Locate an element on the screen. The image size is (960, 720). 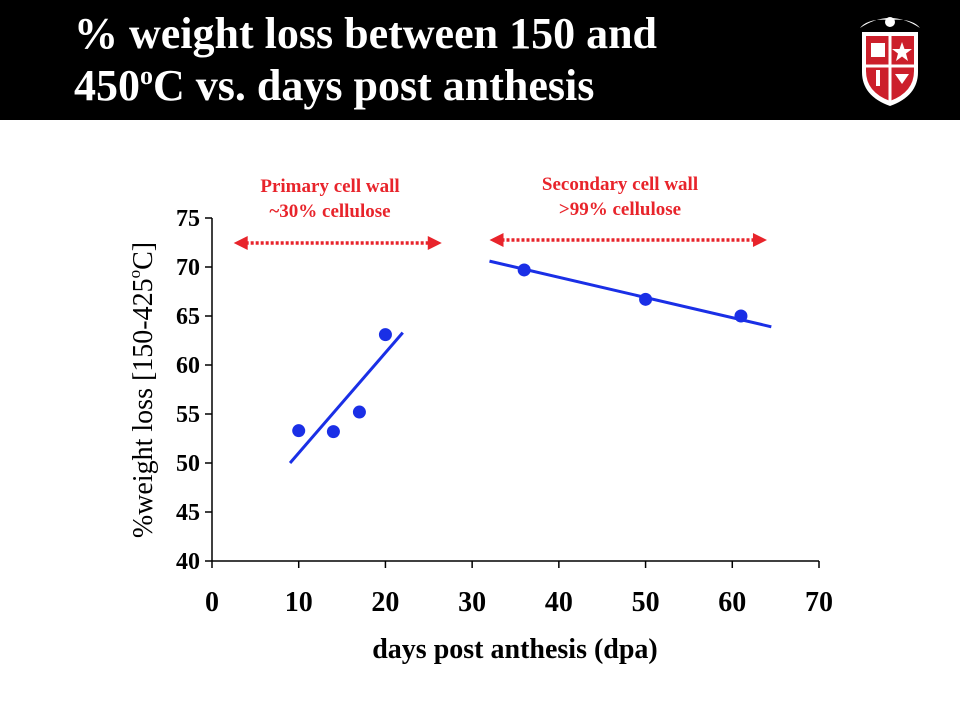
y-tick-label: 55 is located at coordinates (188, 415).